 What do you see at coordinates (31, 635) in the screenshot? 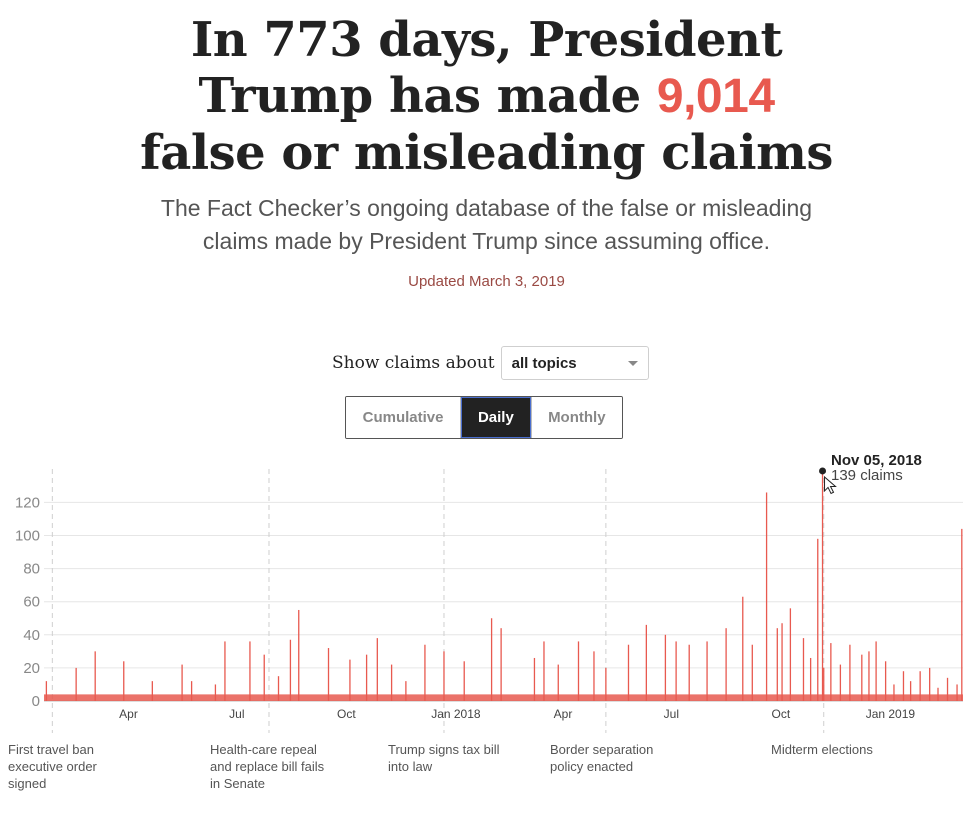
I see `y-tick-label: 40` at bounding box center [31, 635].